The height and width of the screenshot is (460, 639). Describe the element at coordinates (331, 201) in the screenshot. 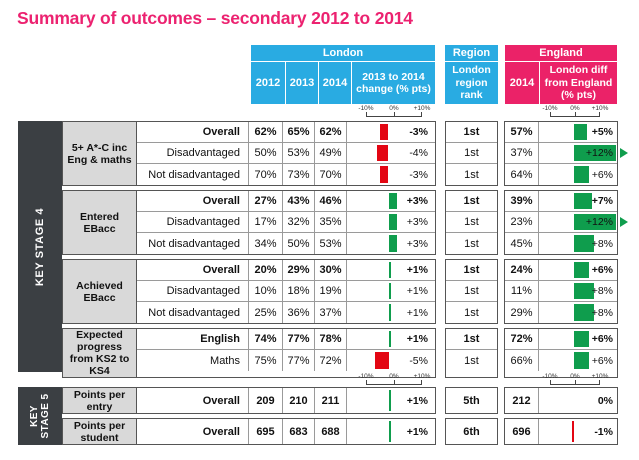

I see `value-2014: 46%` at that location.